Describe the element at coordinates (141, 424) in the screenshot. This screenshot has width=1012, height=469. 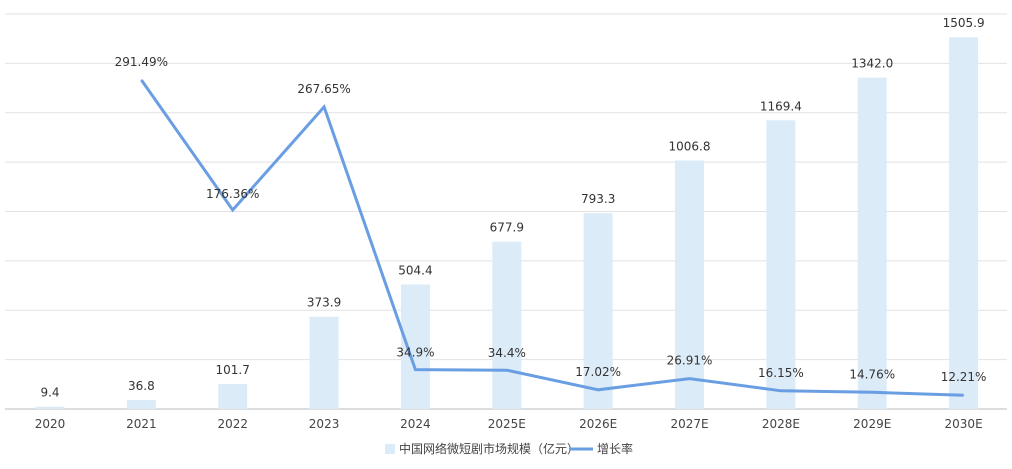
I see `x-tick-label: 2021` at that location.